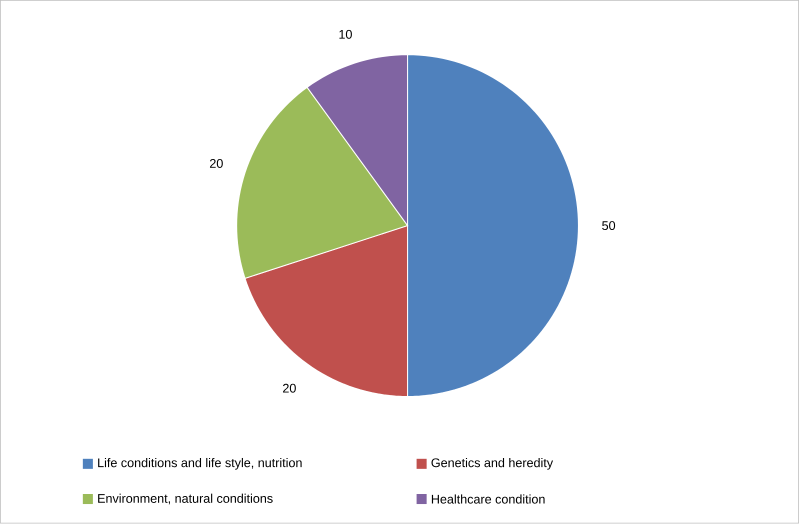  I want to click on legend-label: Healthcare condition, so click(488, 499).